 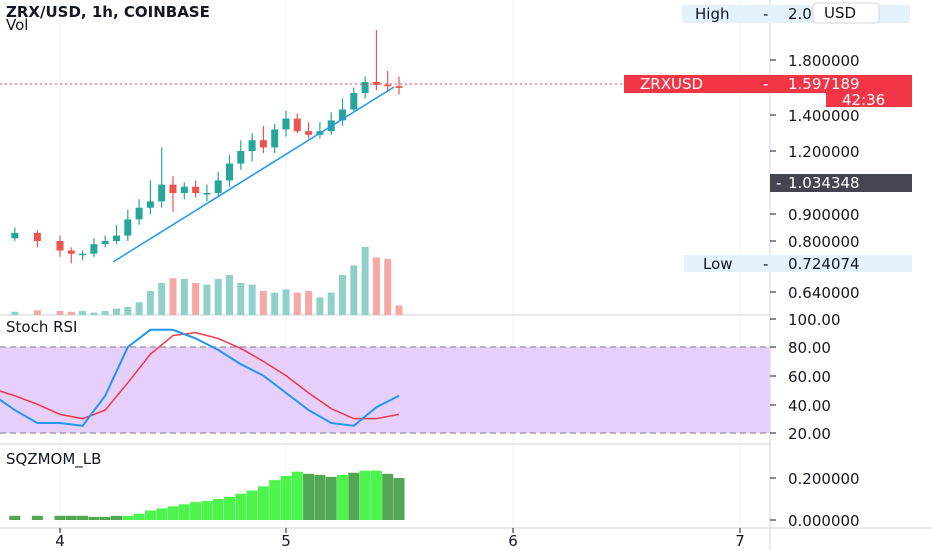 What do you see at coordinates (863, 100) in the screenshot?
I see `bar-countdown: 42:36` at bounding box center [863, 100].